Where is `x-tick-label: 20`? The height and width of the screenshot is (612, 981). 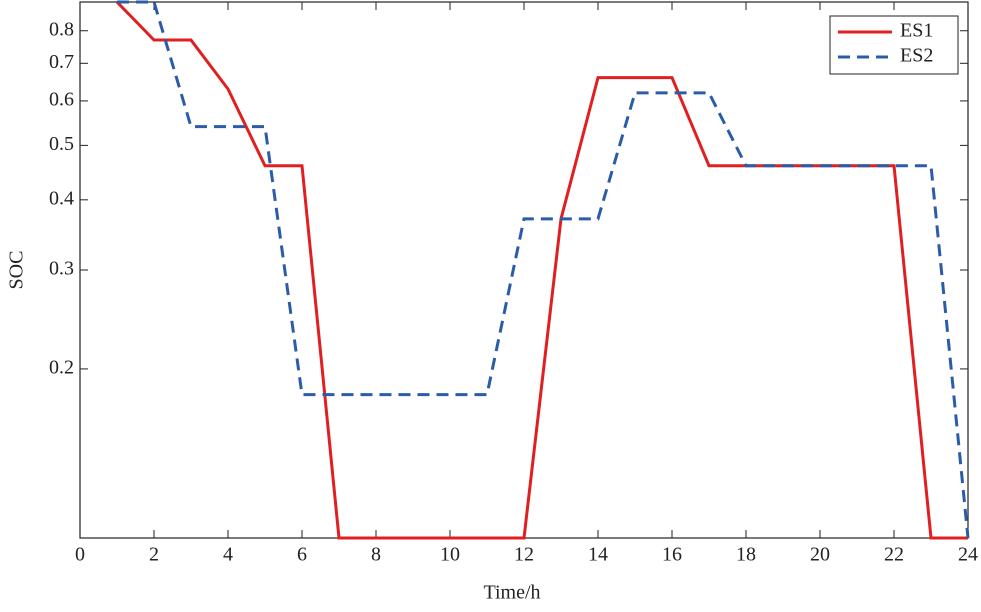 x-tick-label: 20 is located at coordinates (820, 555).